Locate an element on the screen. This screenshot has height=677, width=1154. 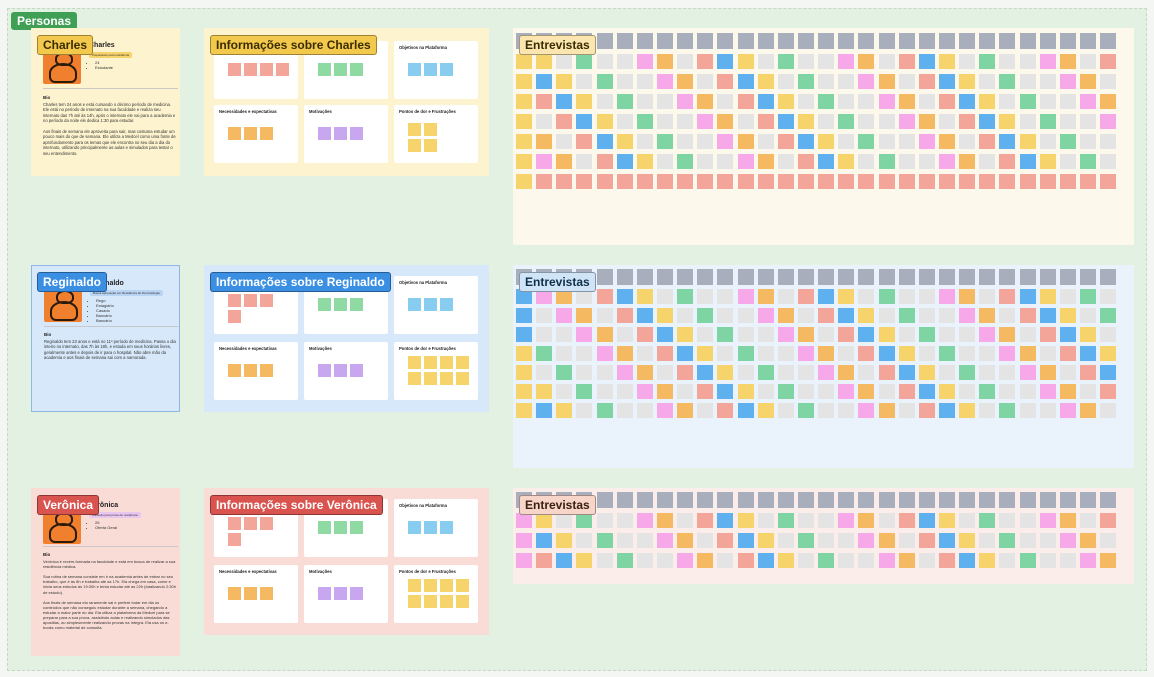
quadrant-goals: Objetivos na Plataforma is located at coordinates (436, 70).